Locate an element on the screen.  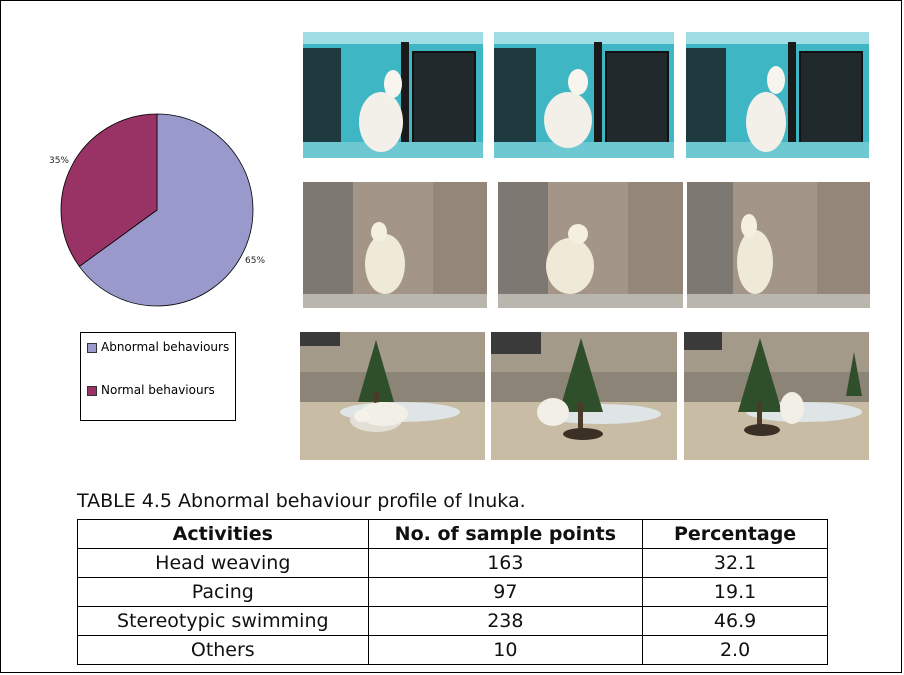
legend-swatch-normal is located at coordinates (92, 391).